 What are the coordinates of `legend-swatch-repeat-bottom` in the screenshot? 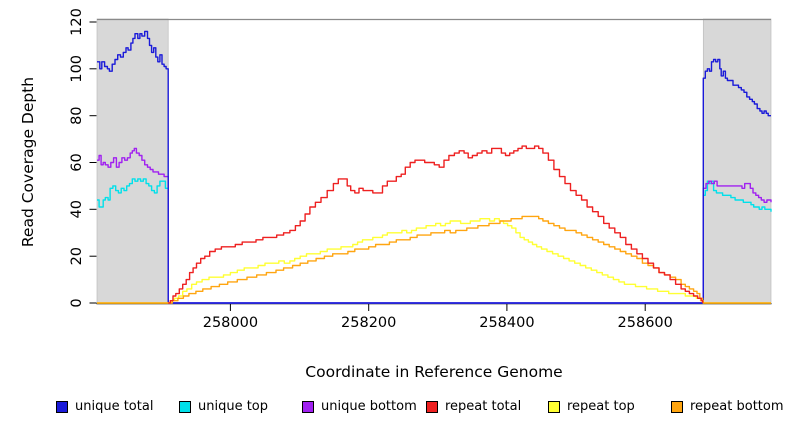 It's located at (677, 407).